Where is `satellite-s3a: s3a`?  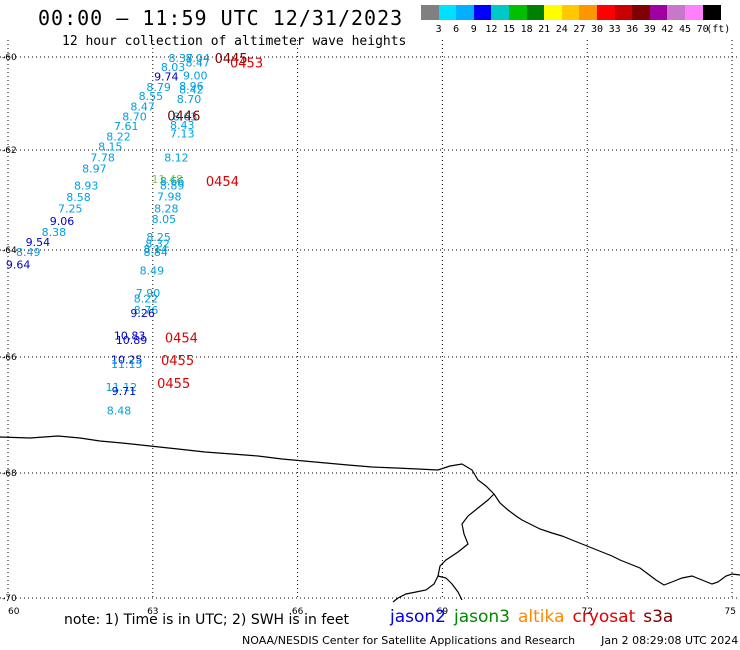 satellite-s3a: s3a is located at coordinates (658, 617).